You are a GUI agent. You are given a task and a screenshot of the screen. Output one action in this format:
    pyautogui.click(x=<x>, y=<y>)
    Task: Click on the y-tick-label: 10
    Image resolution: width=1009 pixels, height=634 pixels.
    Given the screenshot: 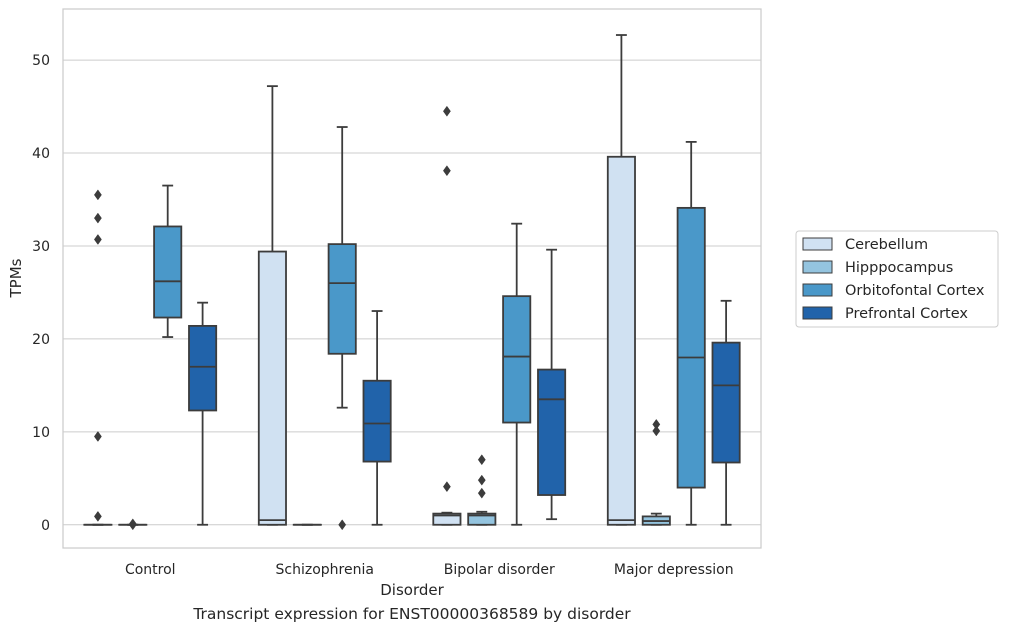 What is the action you would take?
    pyautogui.click(x=41, y=433)
    